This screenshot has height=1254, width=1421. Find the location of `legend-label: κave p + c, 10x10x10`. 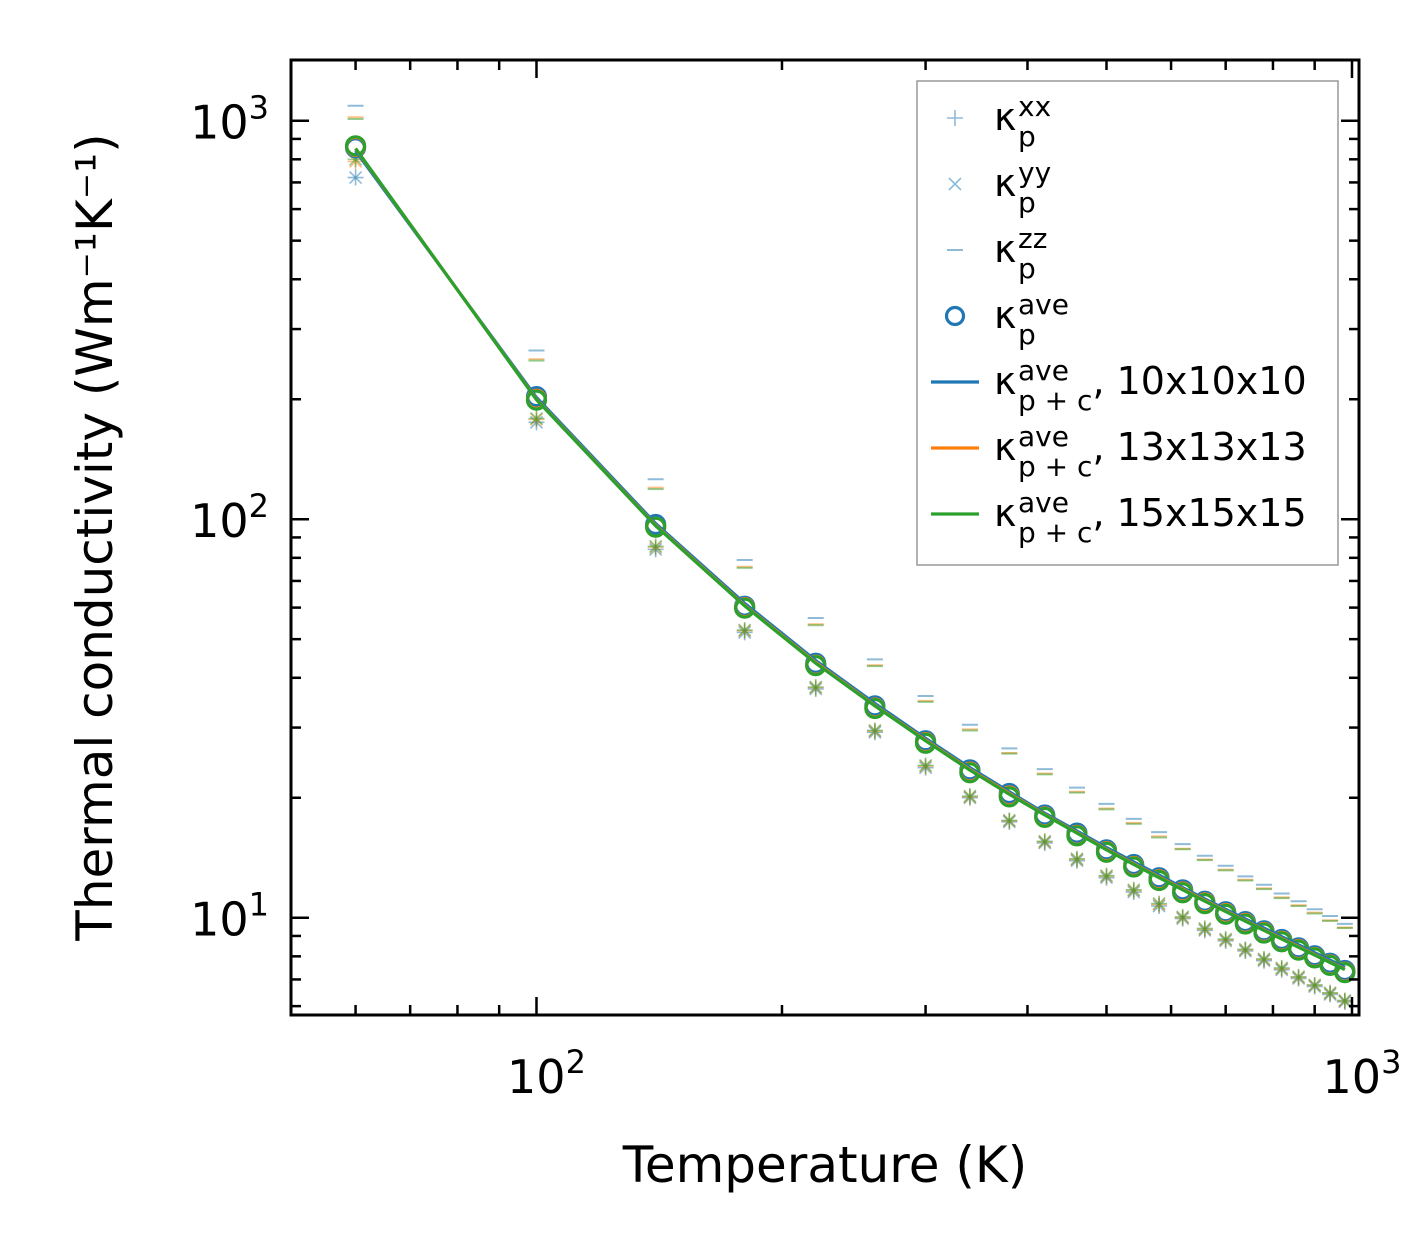

legend-label: κave p + c, 10x10x10 is located at coordinates (1150, 385).